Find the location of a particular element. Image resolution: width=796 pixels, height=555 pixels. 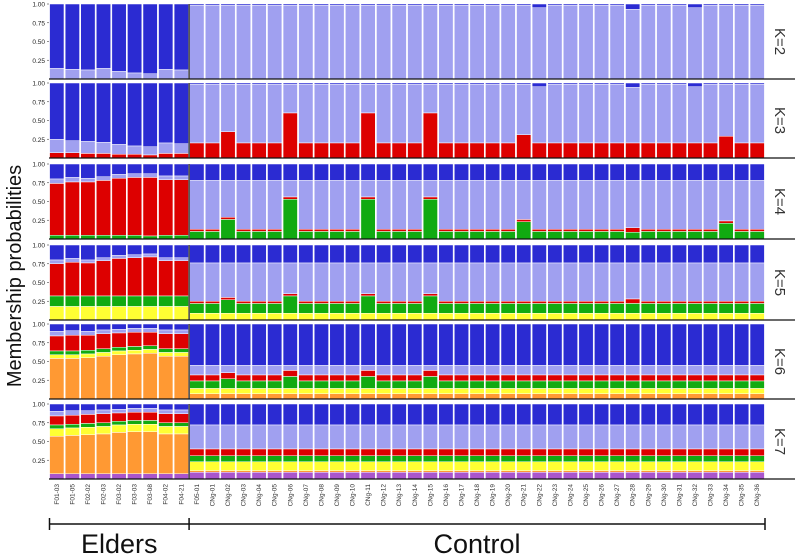

sample-label: CNg-13 is located at coordinates (399, 495).